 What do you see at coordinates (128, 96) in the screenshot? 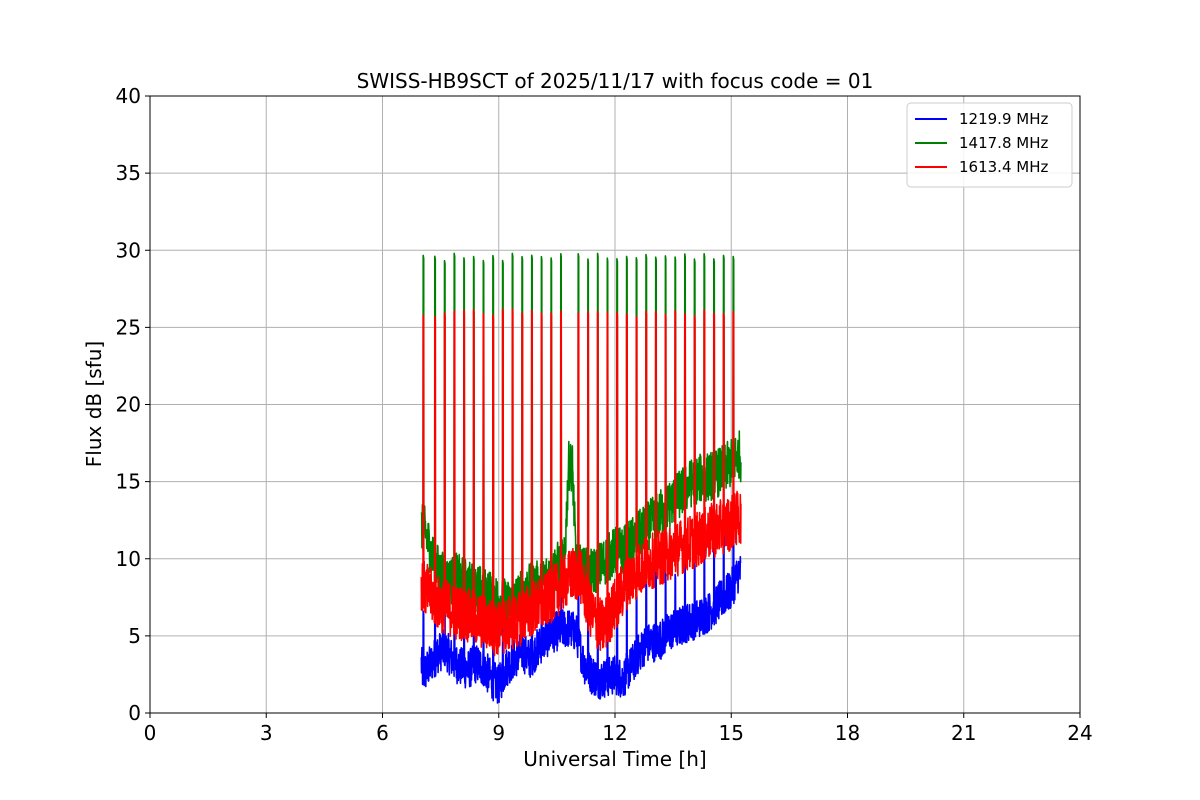
I see `y-tick-label: 40` at bounding box center [128, 96].